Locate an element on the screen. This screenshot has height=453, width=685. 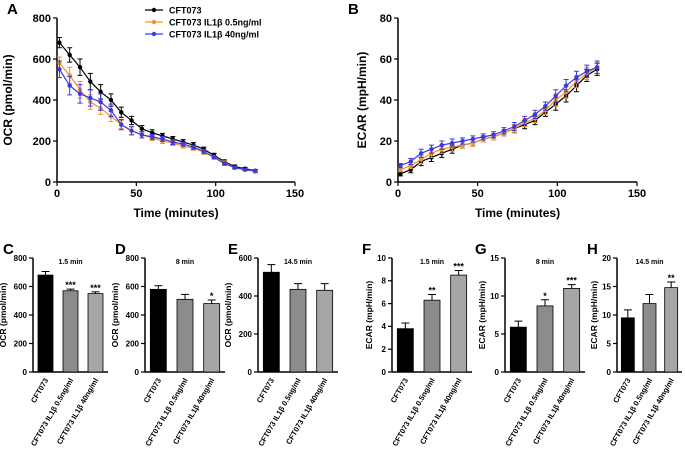
panel-label: B is located at coordinates (353, 9).